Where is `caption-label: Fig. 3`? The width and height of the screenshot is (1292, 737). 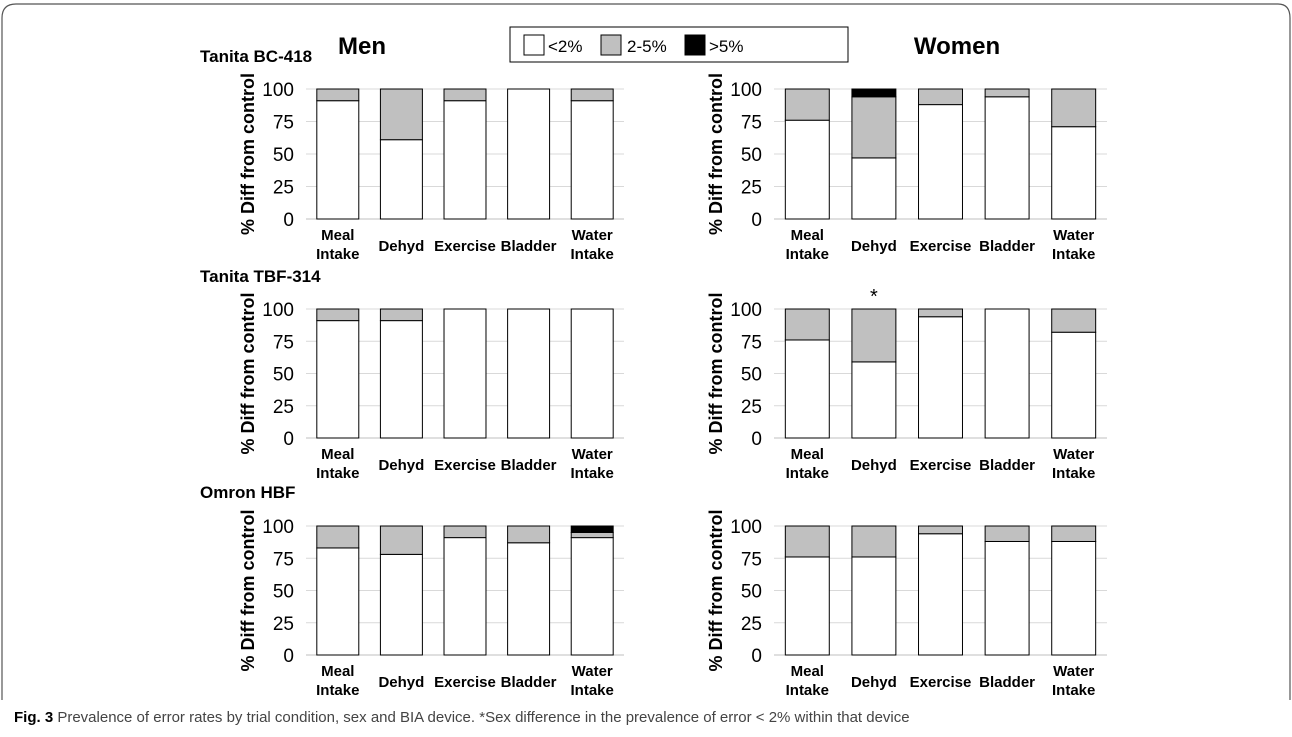
caption-label: Fig. 3 is located at coordinates (34, 717).